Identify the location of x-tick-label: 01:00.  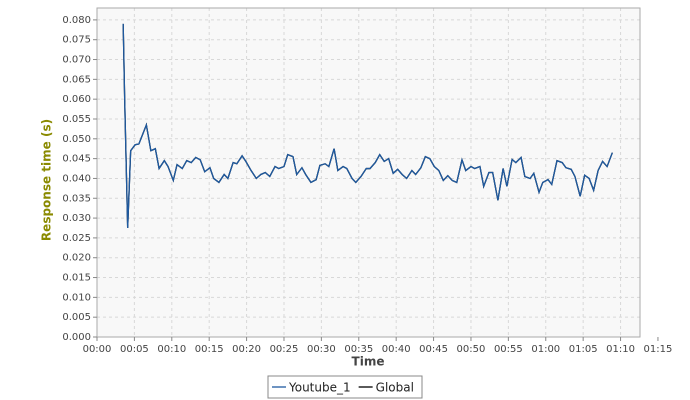
(545, 349).